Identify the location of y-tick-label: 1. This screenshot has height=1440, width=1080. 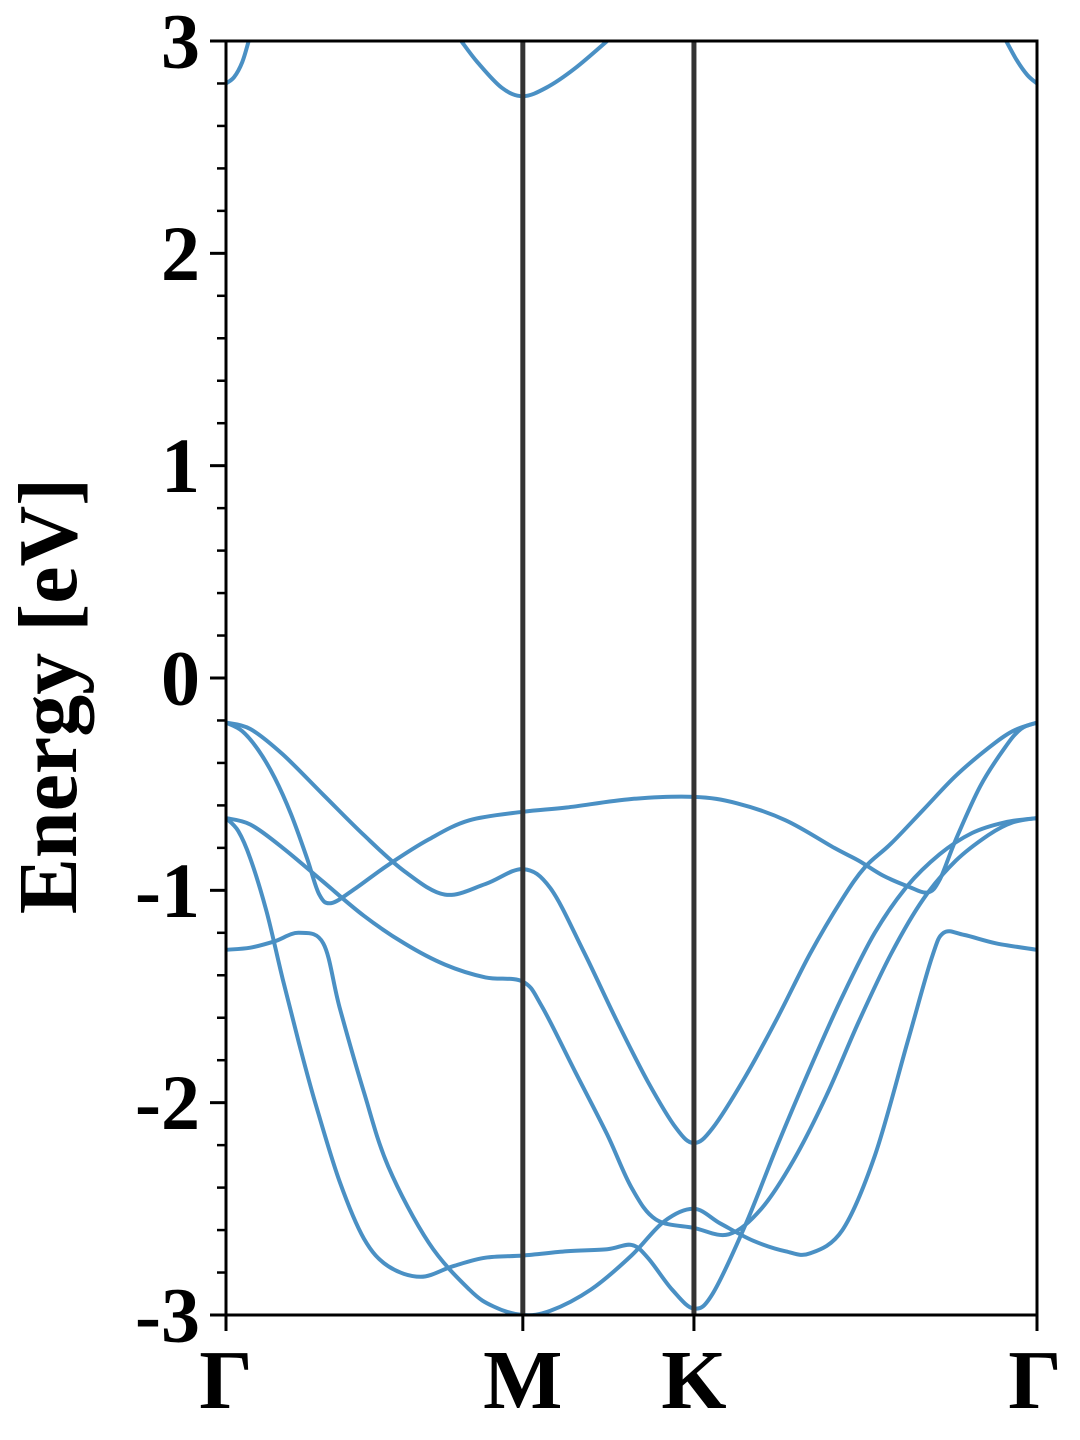
(180, 465).